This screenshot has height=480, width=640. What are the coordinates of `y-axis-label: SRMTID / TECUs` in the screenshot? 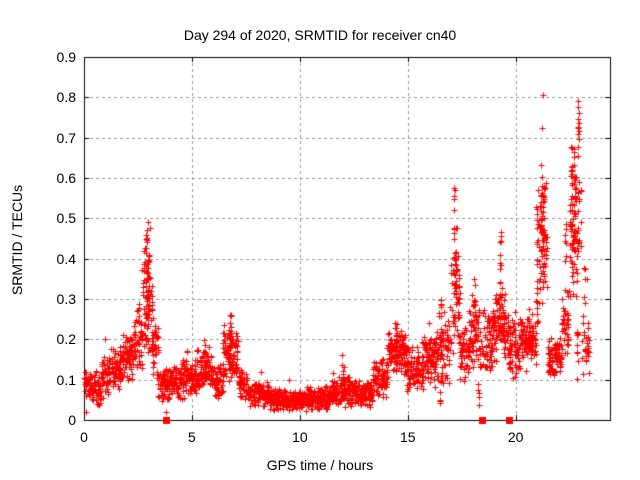 It's located at (17, 240).